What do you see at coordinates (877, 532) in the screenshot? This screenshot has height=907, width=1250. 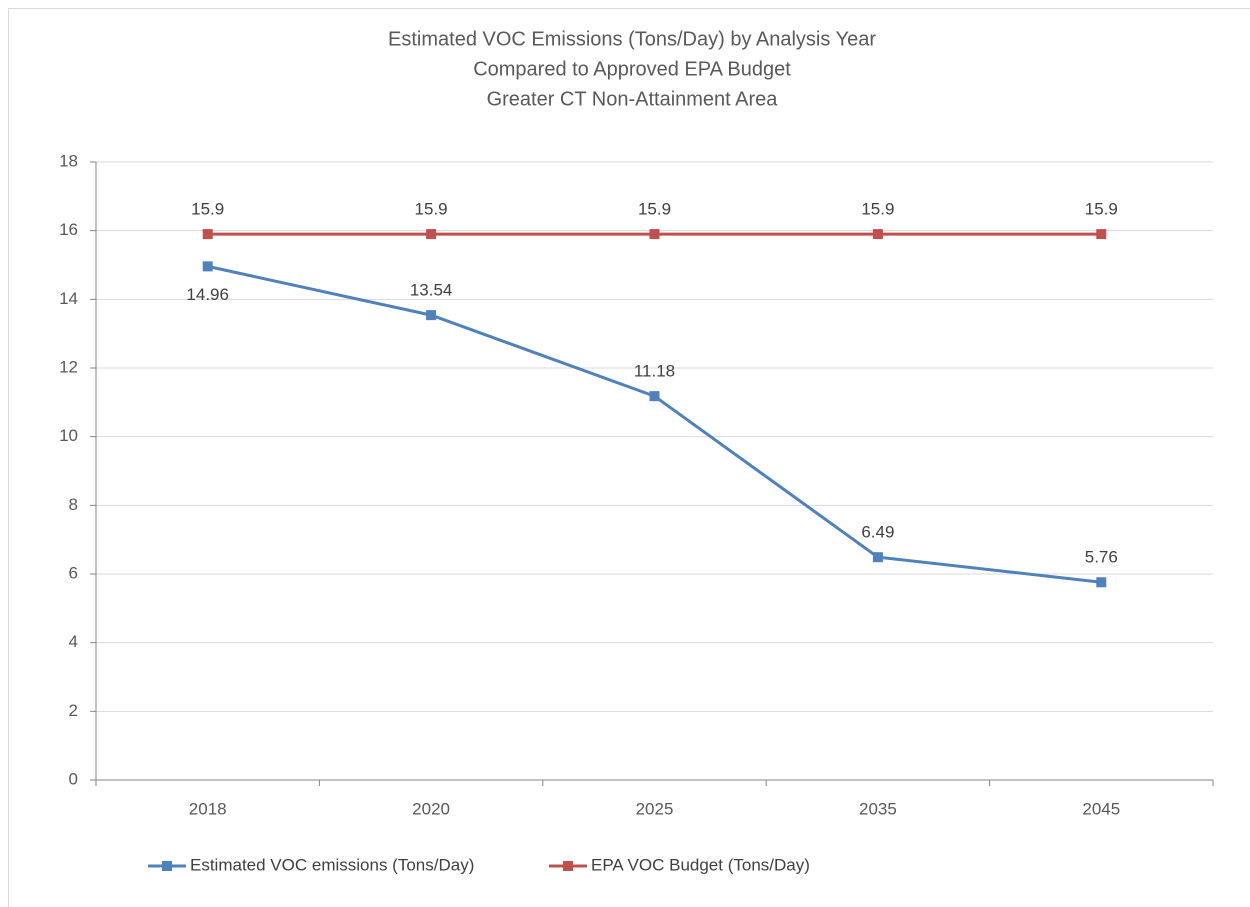 I see `data-label: 6.49` at bounding box center [877, 532].